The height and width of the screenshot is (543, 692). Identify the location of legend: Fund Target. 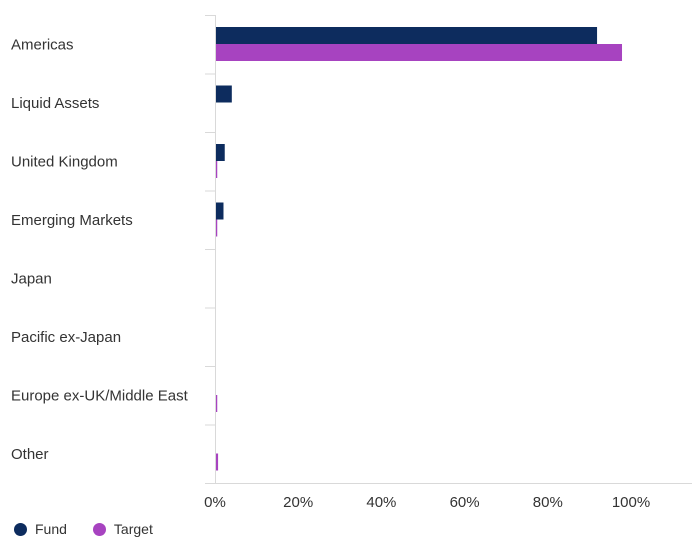
(96, 529).